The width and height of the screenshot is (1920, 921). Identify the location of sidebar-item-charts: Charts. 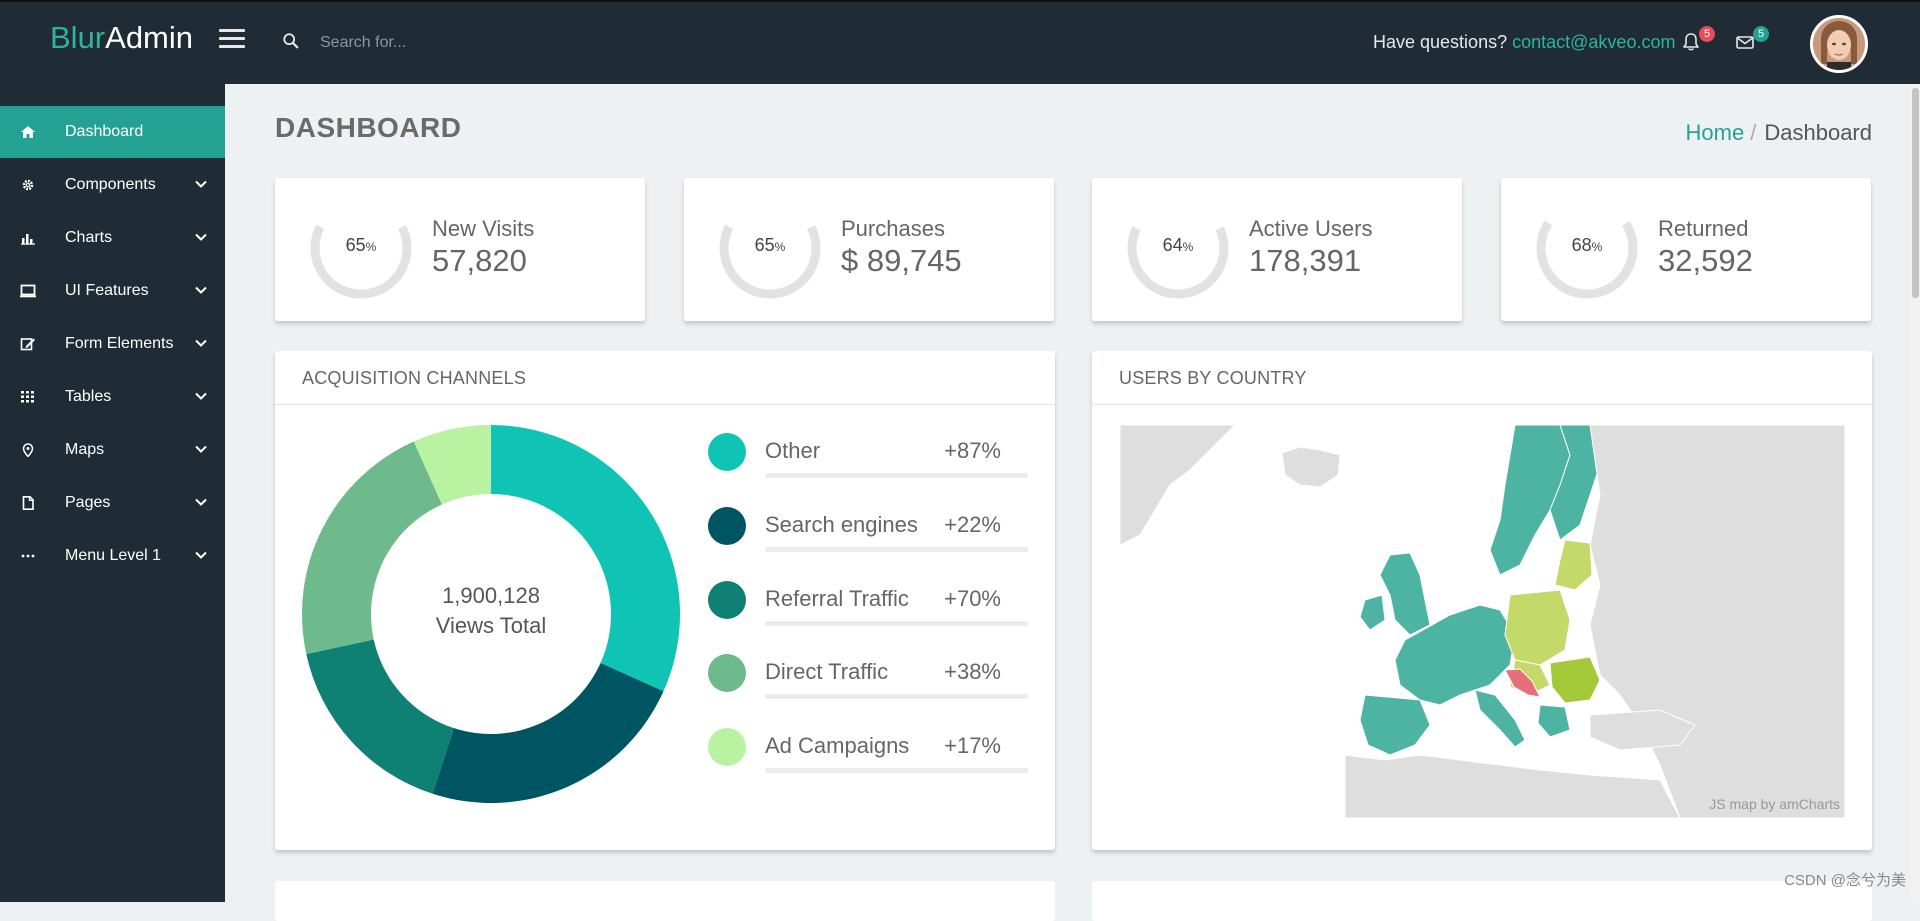
(112, 238).